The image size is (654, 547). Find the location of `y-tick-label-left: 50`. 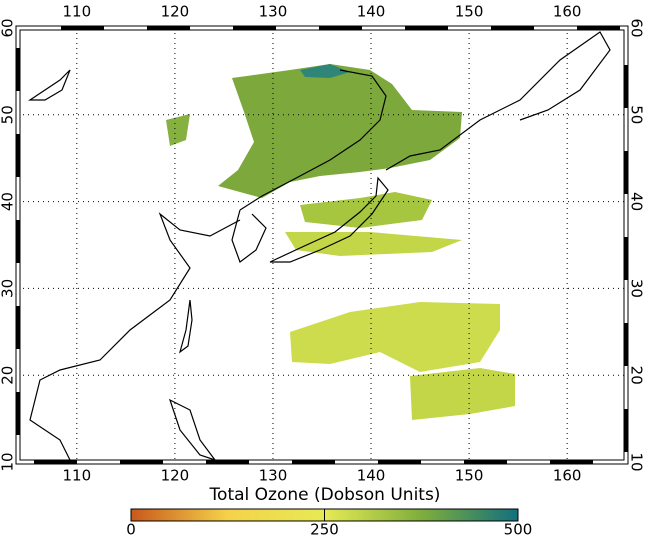

y-tick-label-left: 50 is located at coordinates (8, 114).